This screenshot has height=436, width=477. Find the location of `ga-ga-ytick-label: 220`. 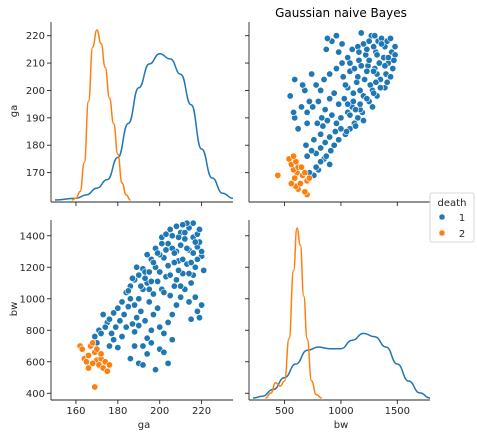

ga-ga-ytick-label: 220 is located at coordinates (35, 36).